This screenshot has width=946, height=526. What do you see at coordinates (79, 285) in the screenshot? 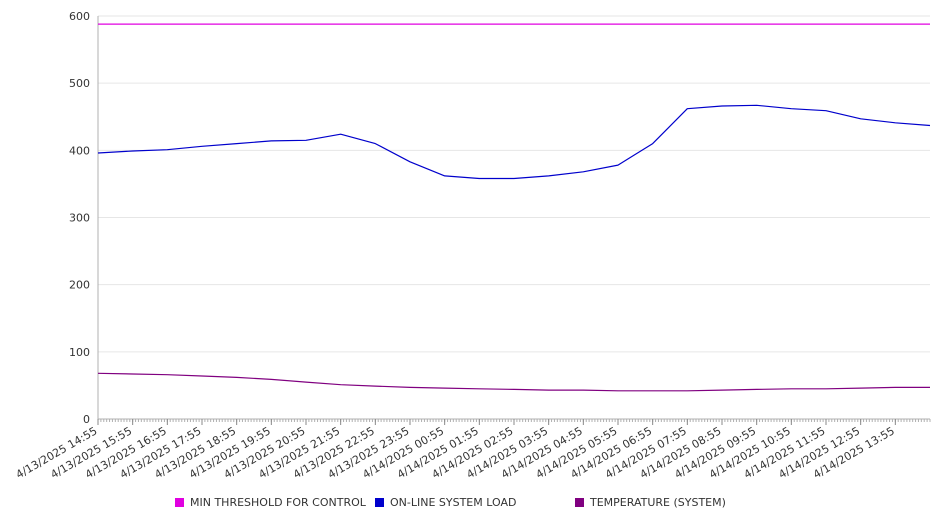
I see `y-tick-label: 200` at bounding box center [79, 285].